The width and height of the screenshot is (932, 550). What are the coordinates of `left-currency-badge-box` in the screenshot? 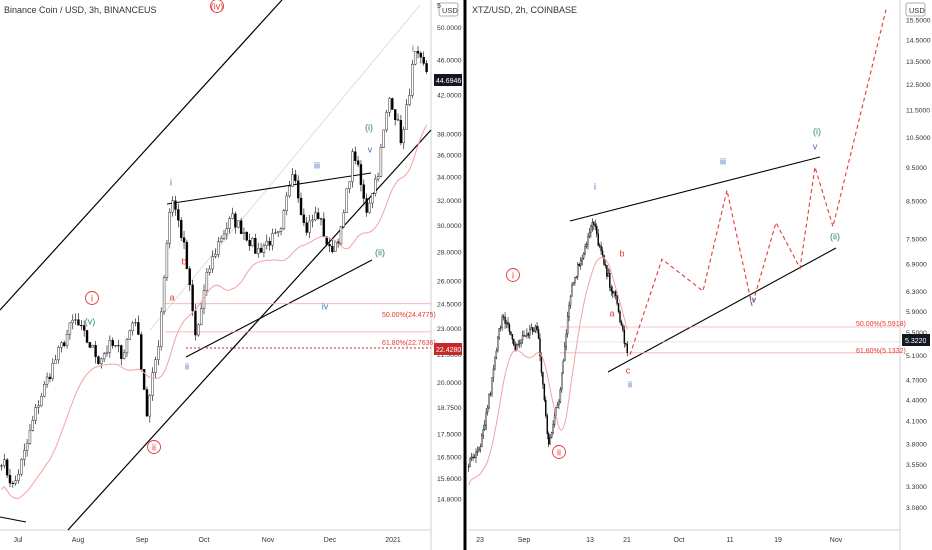 It's located at (448, 9).